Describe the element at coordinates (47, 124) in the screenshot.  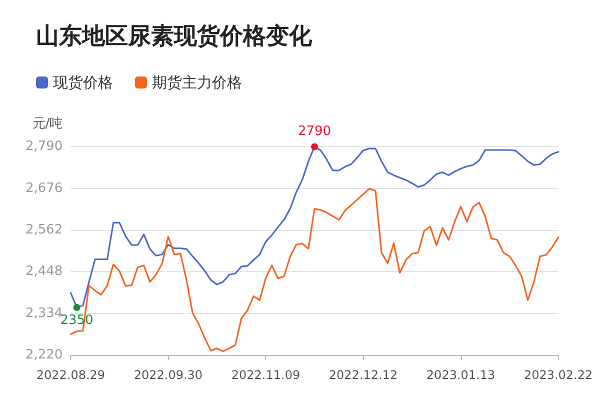
I see `y-axis-title: 元/吨` at that location.